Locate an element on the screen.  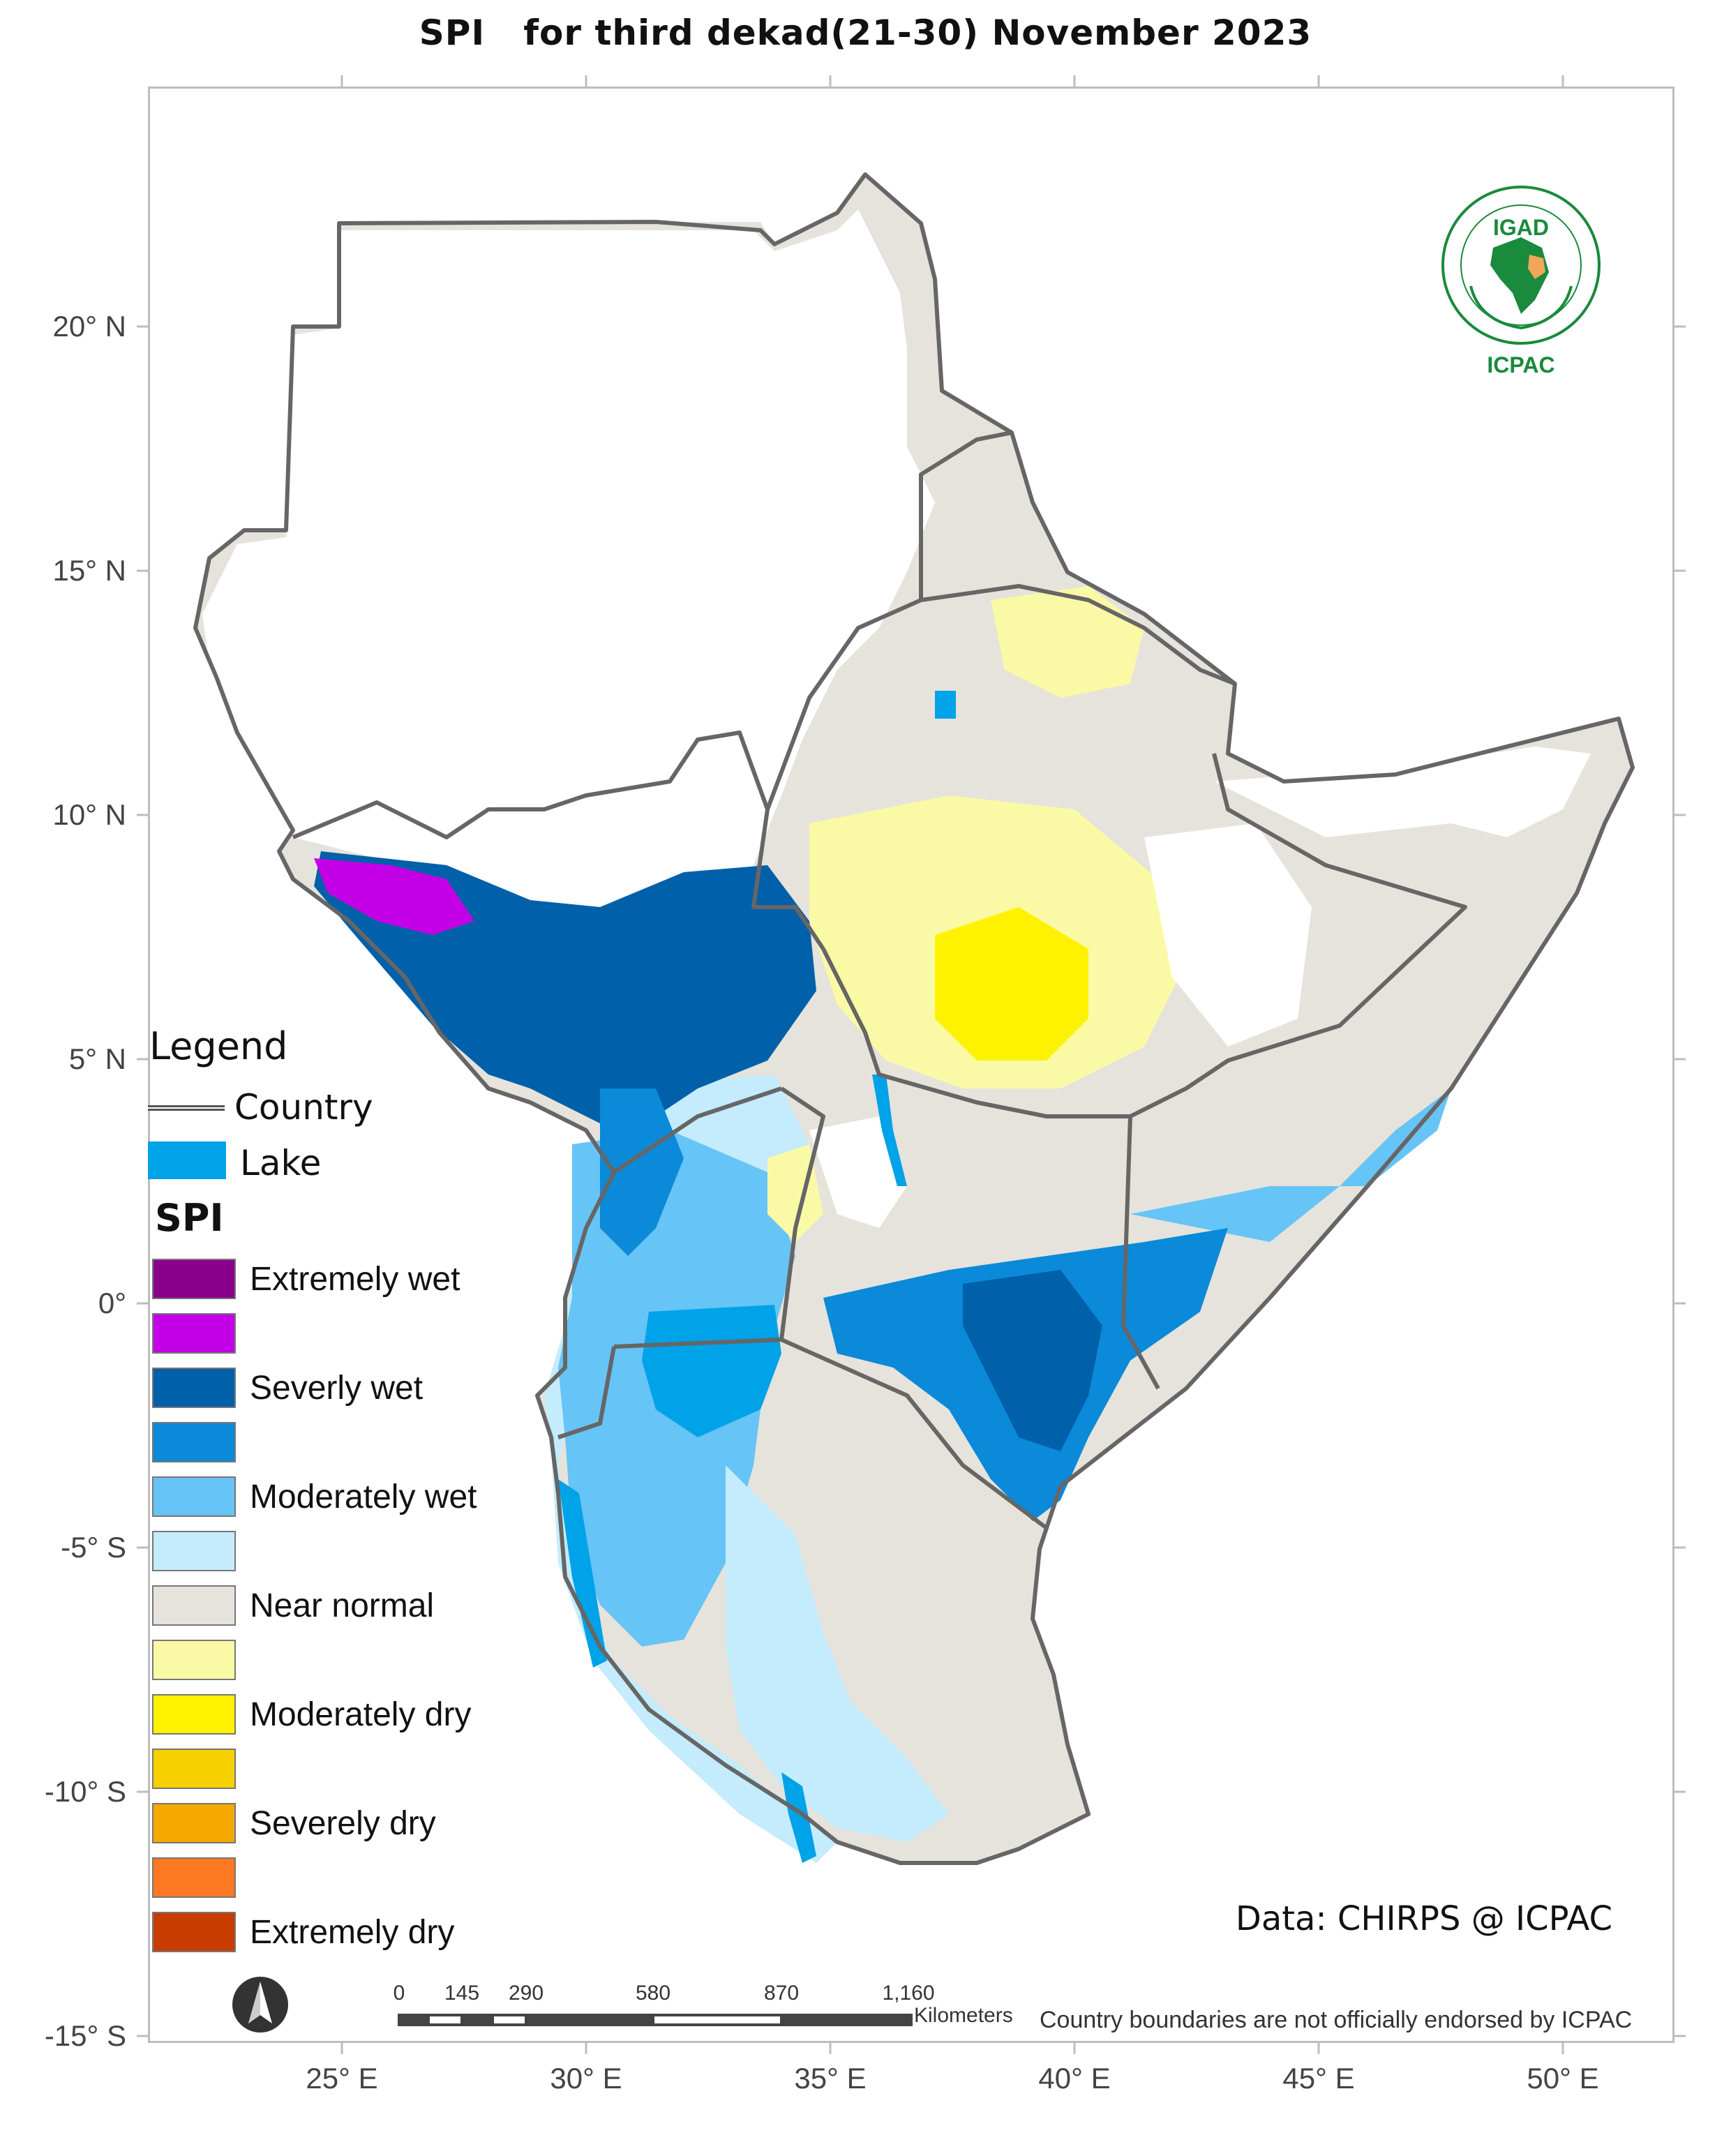
border-ethiopia-eritrea is located at coordinates (1078, 635).